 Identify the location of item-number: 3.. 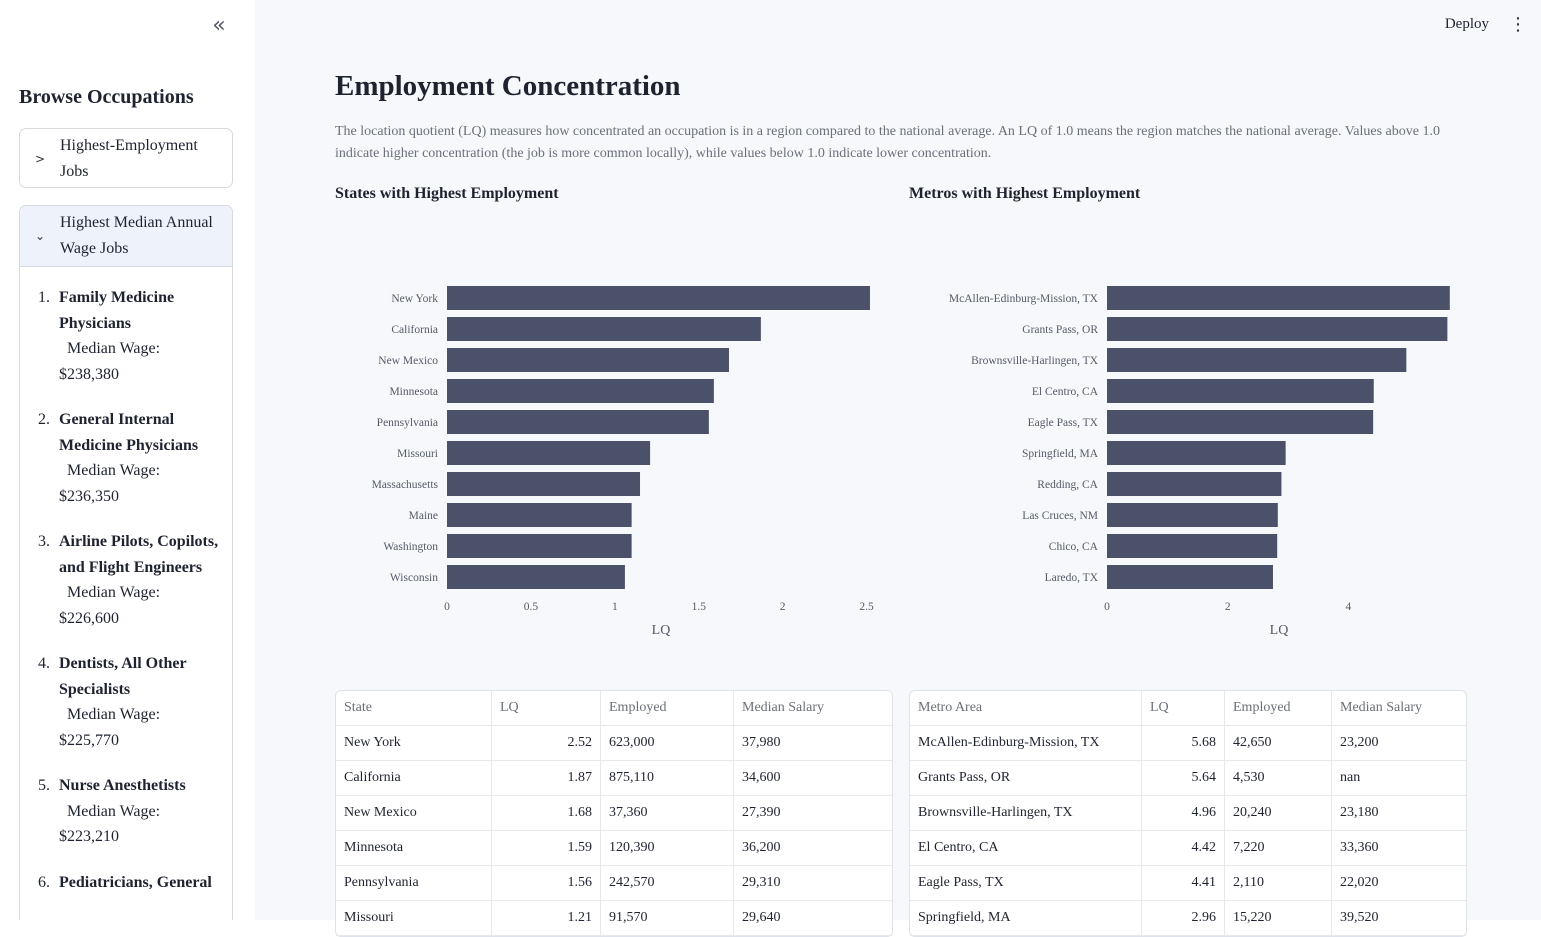
(44, 541).